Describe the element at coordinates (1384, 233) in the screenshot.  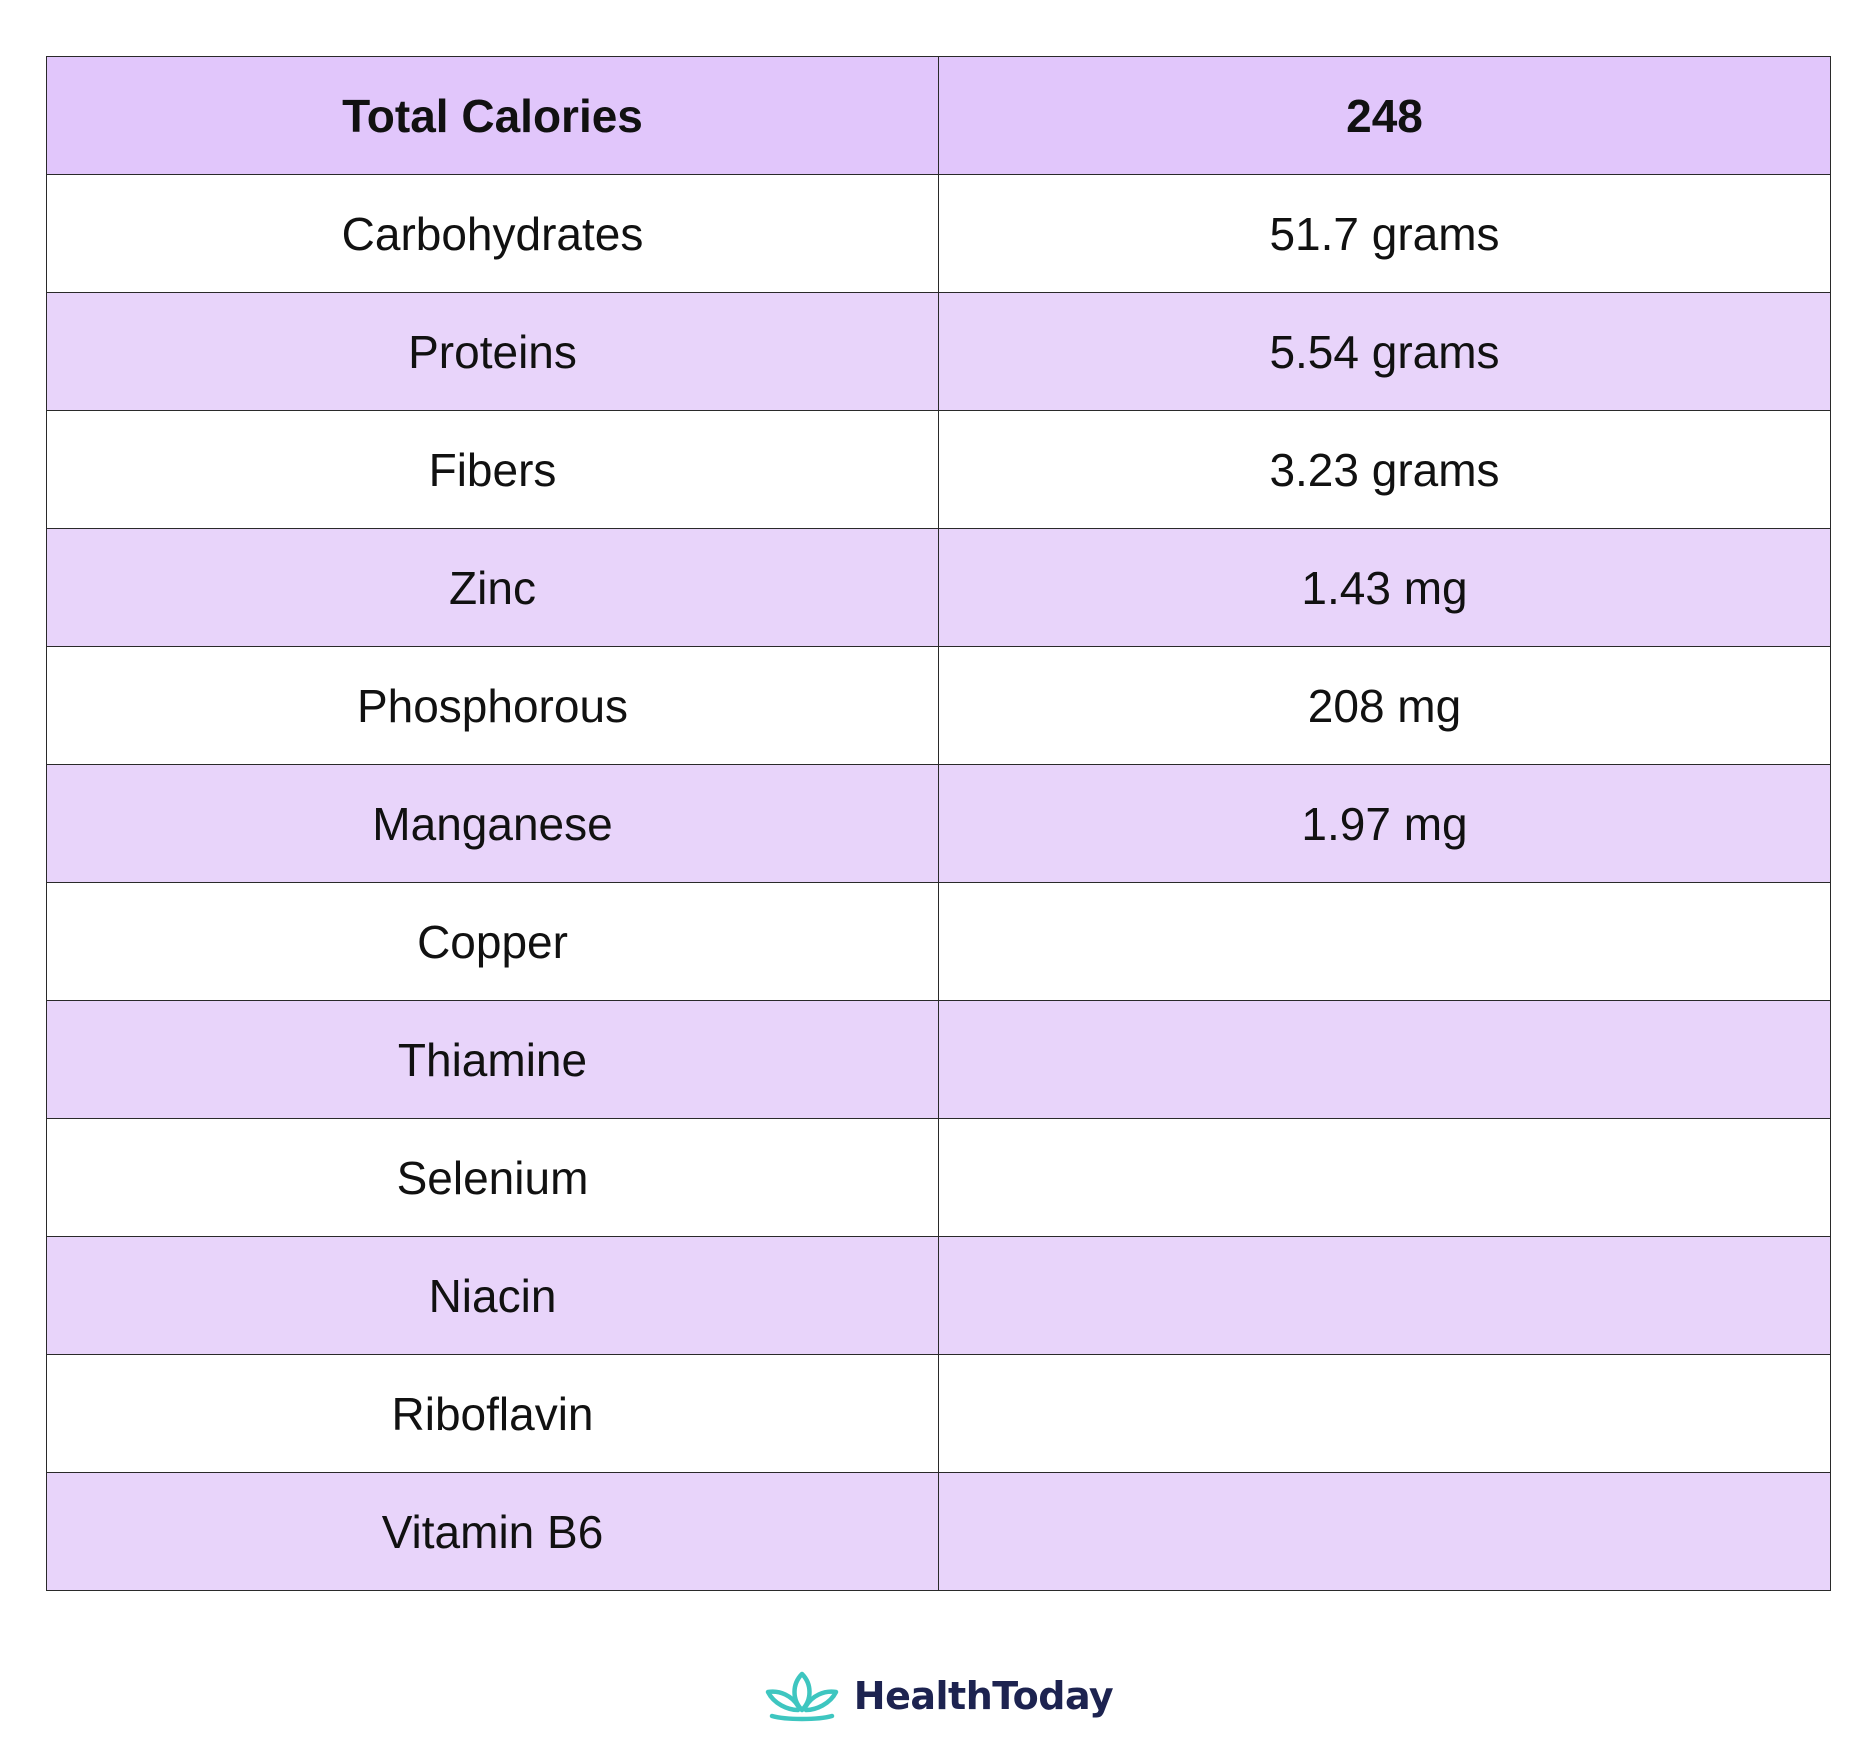
I see `value-cell: 51.7 grams` at that location.